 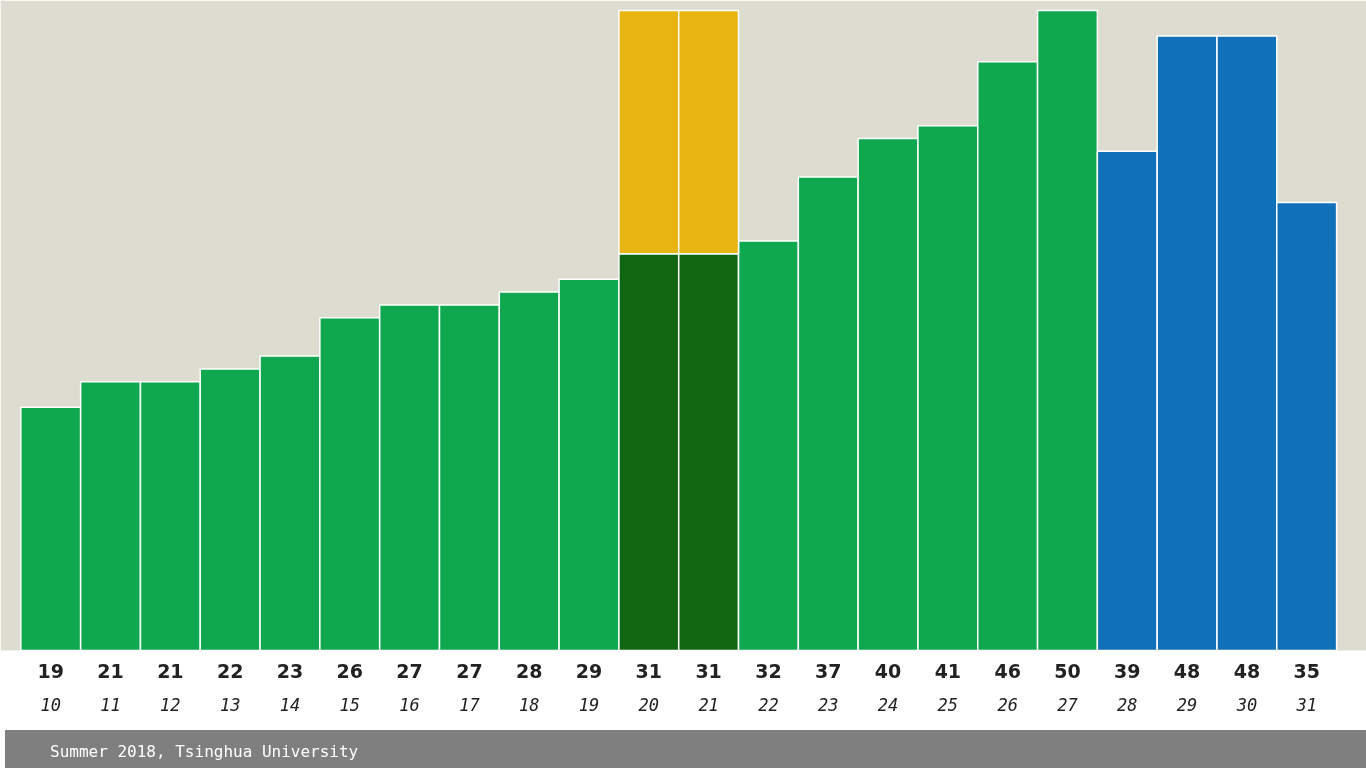 I want to click on data-label: 39, so click(x=1127, y=670).